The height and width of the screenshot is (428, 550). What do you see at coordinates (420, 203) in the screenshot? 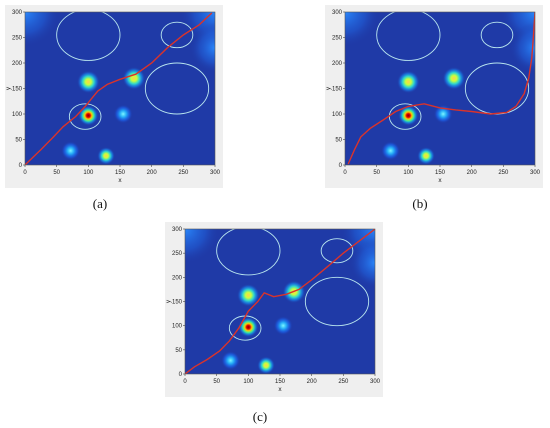
I see `caption-b: (b)` at bounding box center [420, 203].